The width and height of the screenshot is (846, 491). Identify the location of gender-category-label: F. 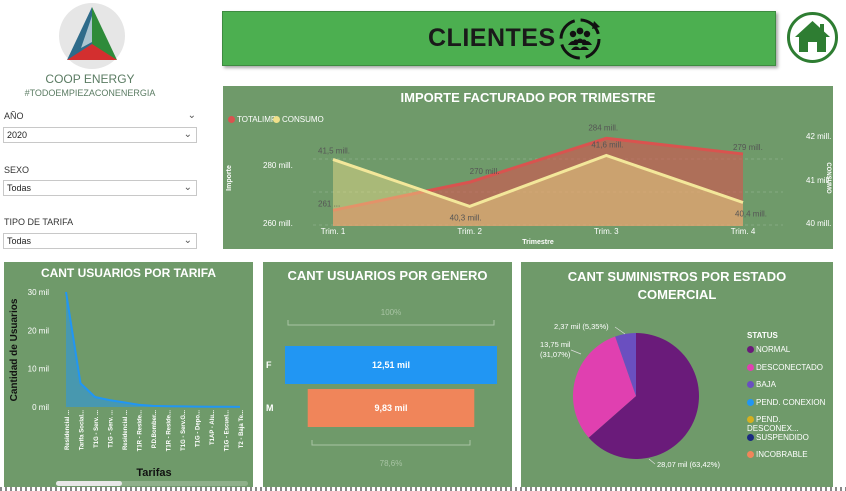
(269, 365).